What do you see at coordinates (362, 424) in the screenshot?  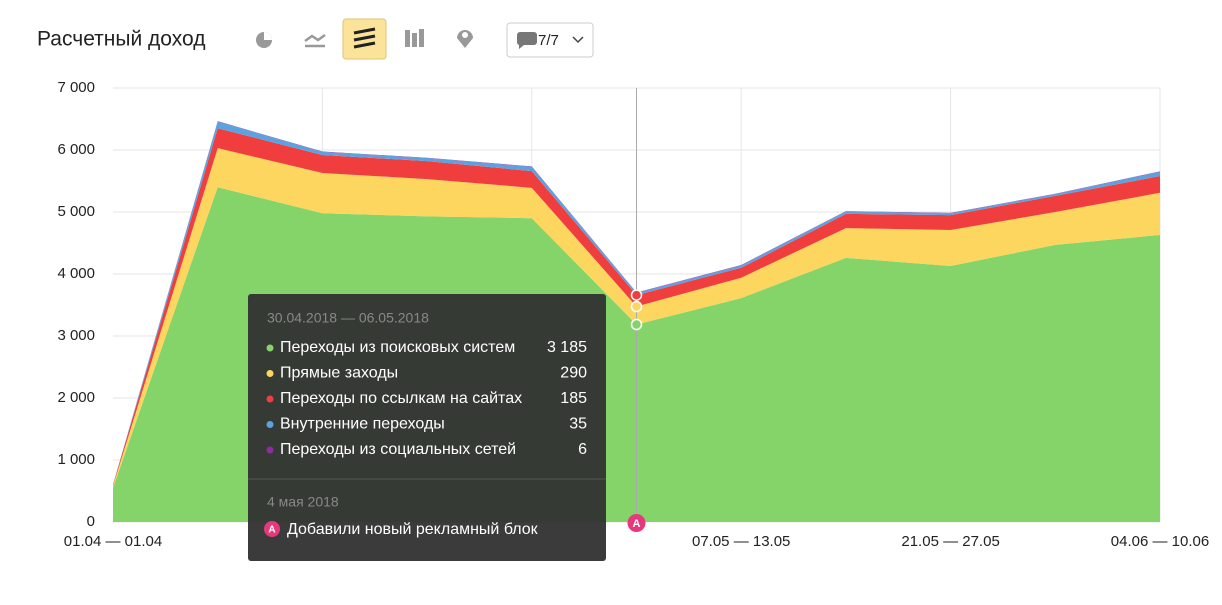 I see `legend-label: Внутренние переходы` at bounding box center [362, 424].